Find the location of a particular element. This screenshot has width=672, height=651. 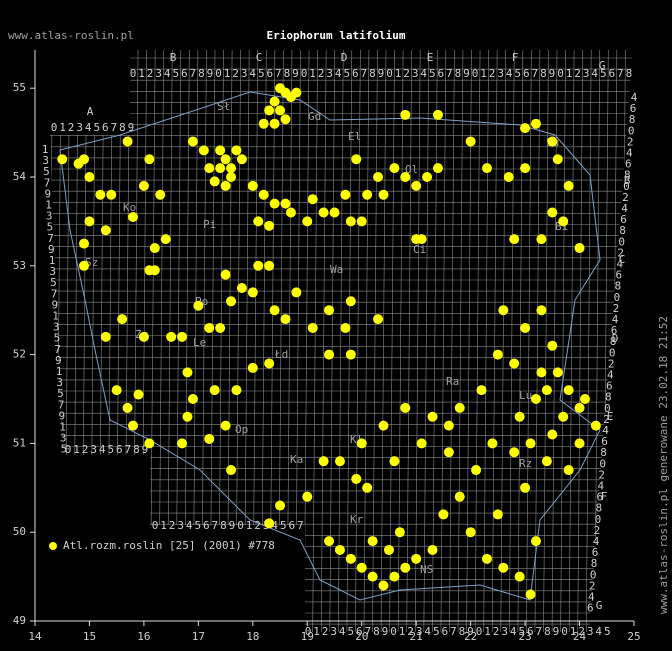

site-url: www.atlas-roslin.pl is located at coordinates (71, 35).